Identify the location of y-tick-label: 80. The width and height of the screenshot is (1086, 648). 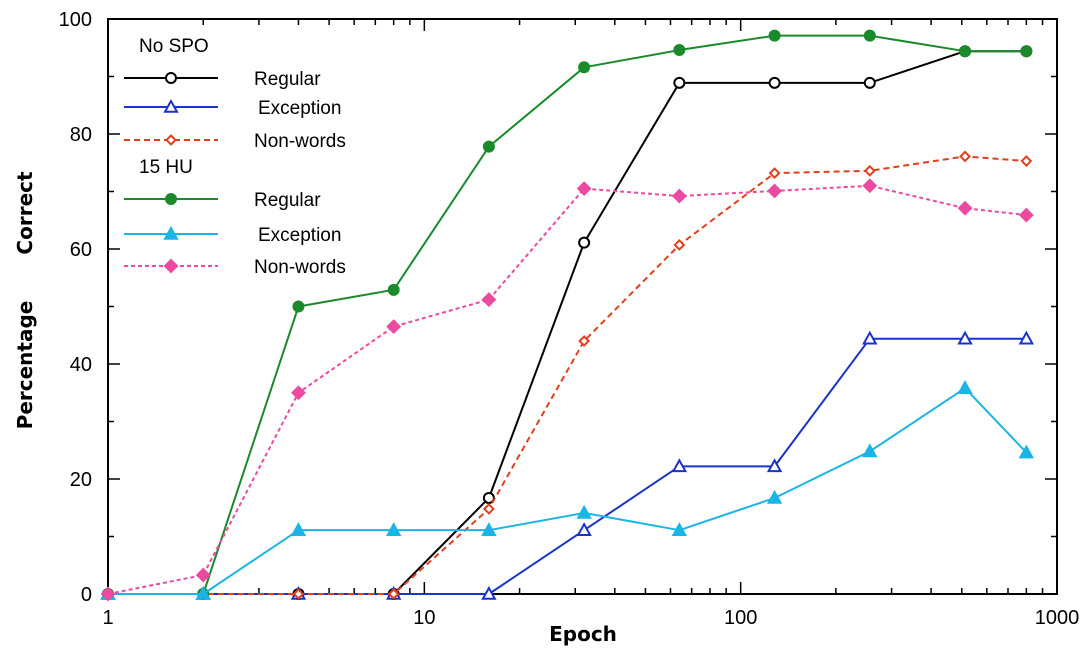
(81, 135).